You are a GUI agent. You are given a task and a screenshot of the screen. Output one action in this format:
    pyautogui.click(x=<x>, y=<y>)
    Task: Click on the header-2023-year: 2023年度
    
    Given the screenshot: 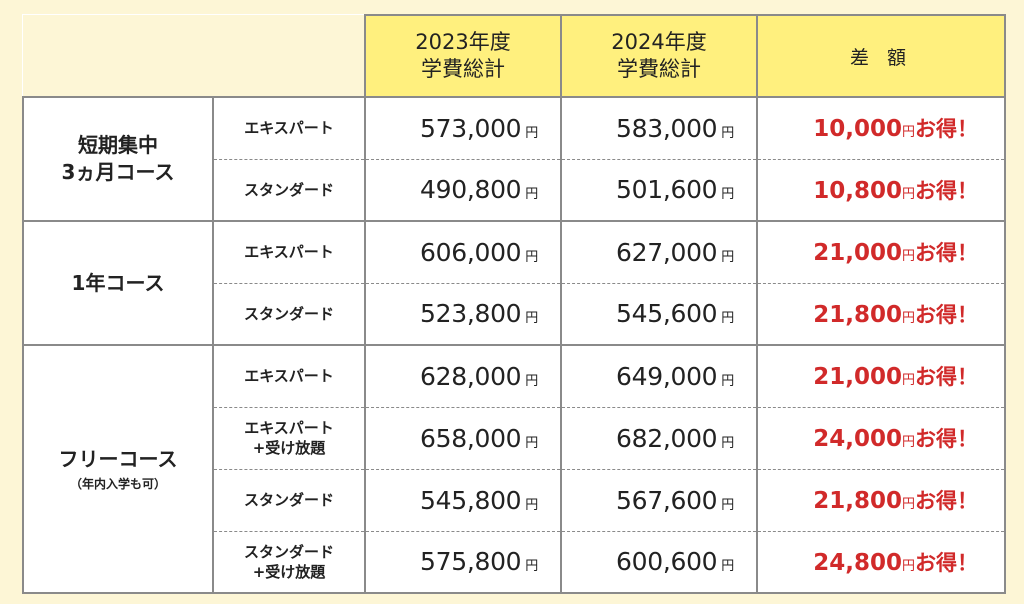 What is the action you would take?
    pyautogui.click(x=463, y=42)
    